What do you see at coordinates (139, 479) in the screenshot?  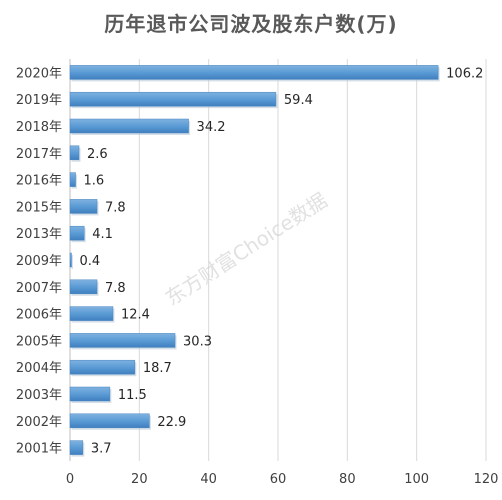 I see `x-tick-label: 20` at bounding box center [139, 479].